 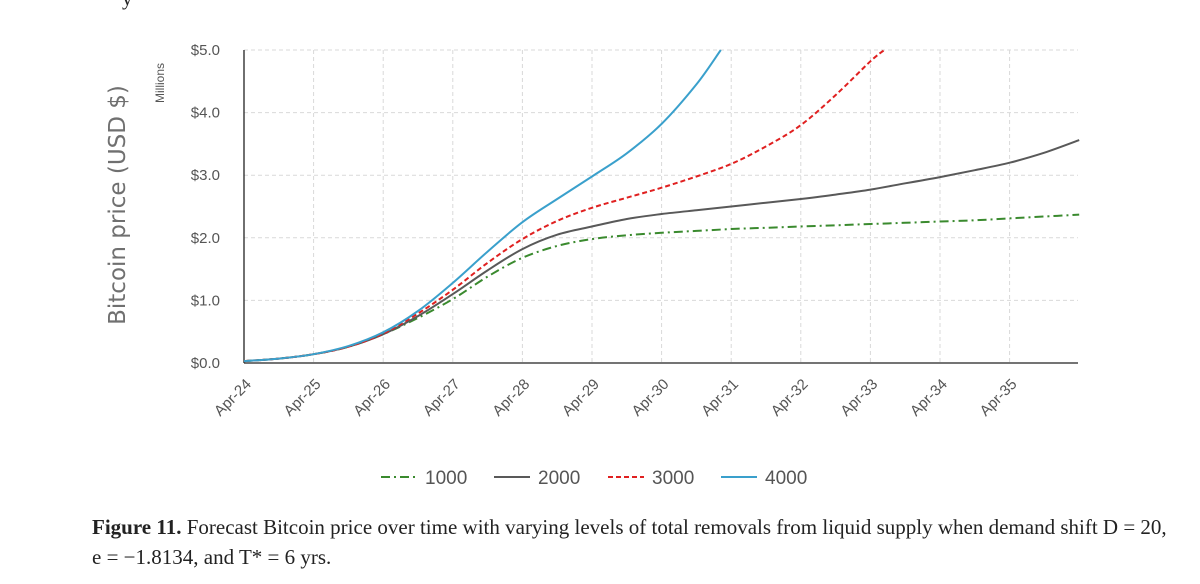 What do you see at coordinates (929, 398) in the screenshot?
I see `x-tick-label: Apr-34` at bounding box center [929, 398].